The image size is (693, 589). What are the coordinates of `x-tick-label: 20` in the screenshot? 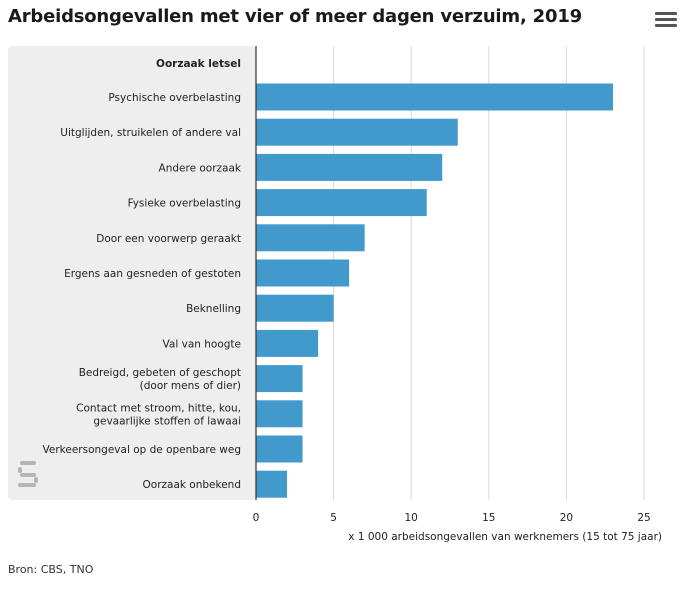 It's located at (566, 518).